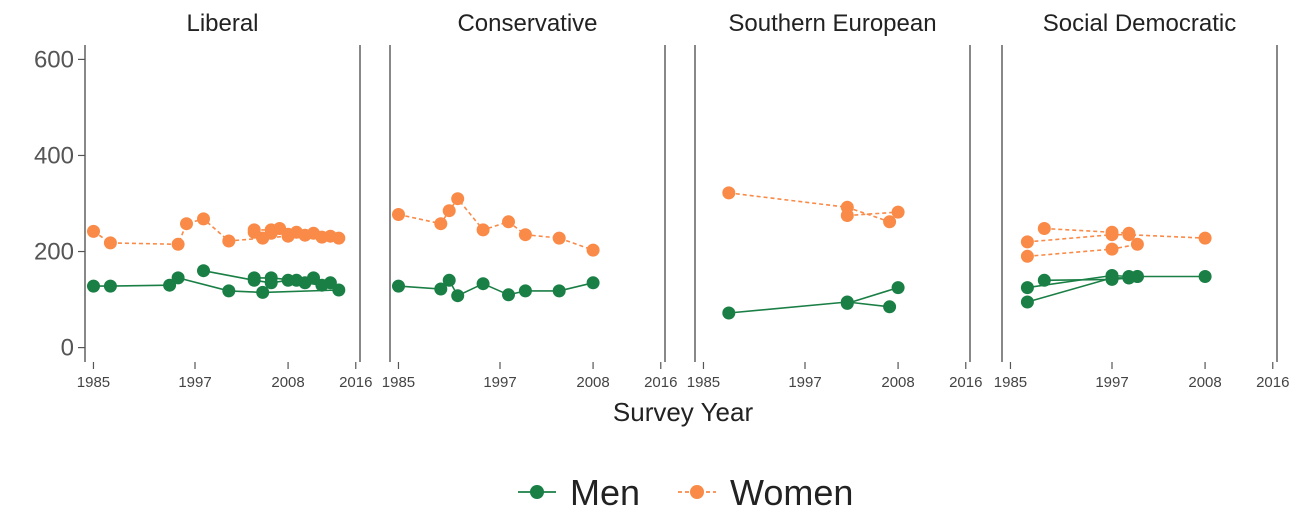 The width and height of the screenshot is (1312, 512). What do you see at coordinates (67, 348) in the screenshot?
I see `y-tick-label: 0` at bounding box center [67, 348].